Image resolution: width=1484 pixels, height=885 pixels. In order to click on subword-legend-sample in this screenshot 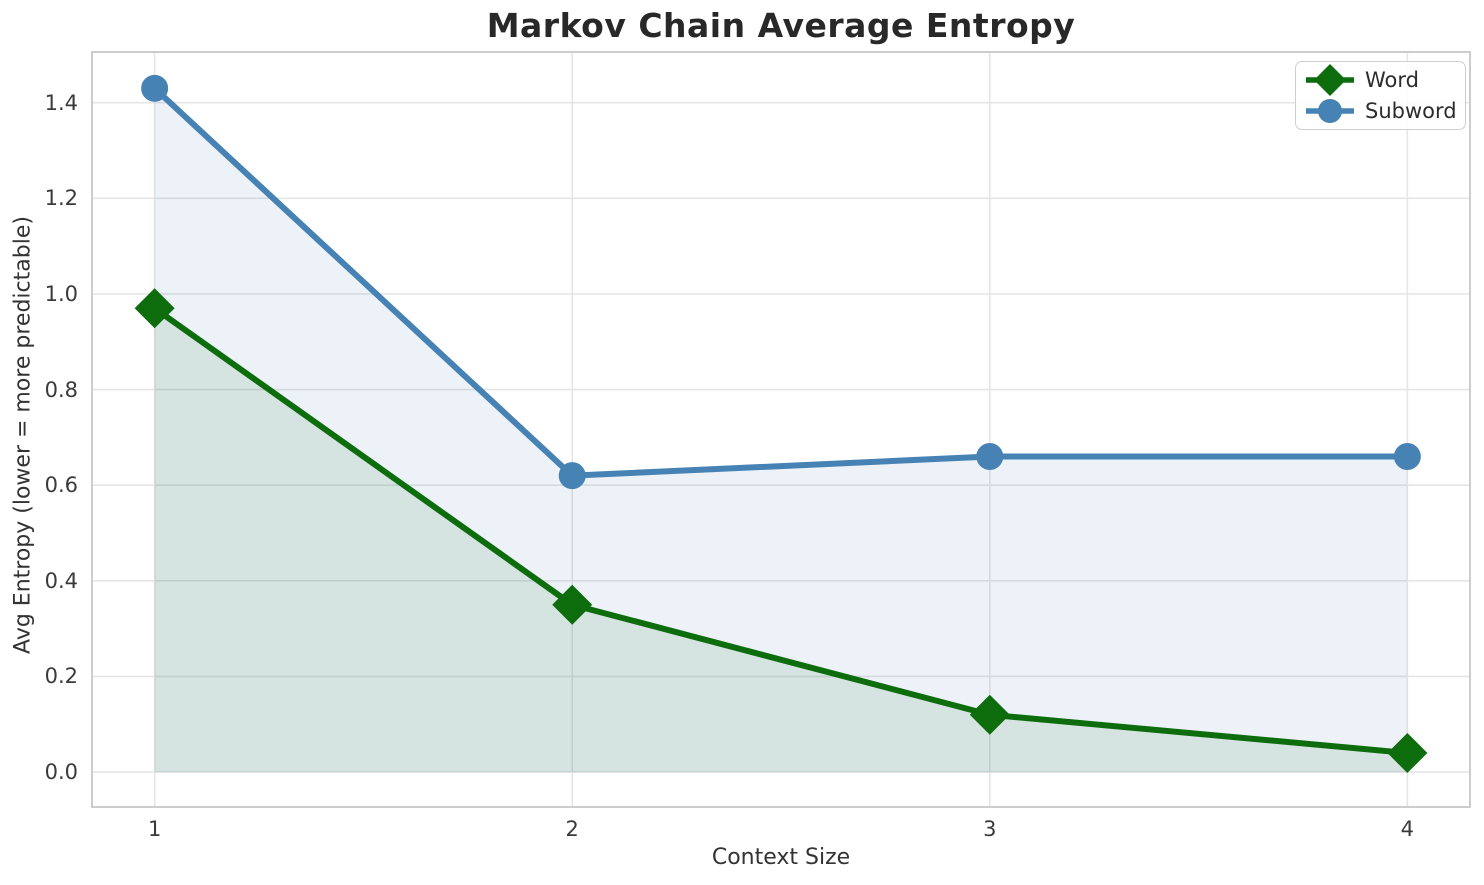, I will do `click(1330, 111)`.